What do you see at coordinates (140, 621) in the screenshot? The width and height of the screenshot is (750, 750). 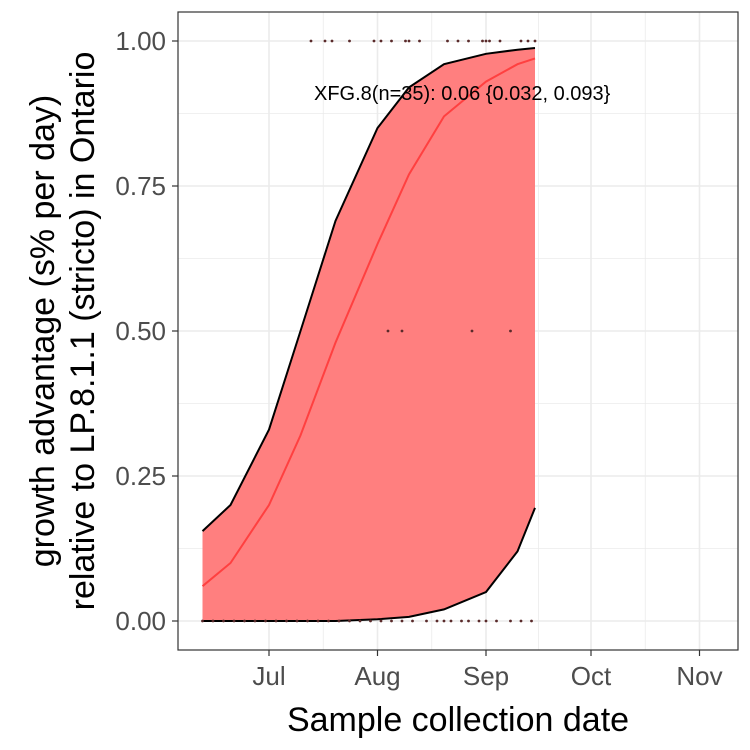 I see `y-tick-label: 0.00` at bounding box center [140, 621].